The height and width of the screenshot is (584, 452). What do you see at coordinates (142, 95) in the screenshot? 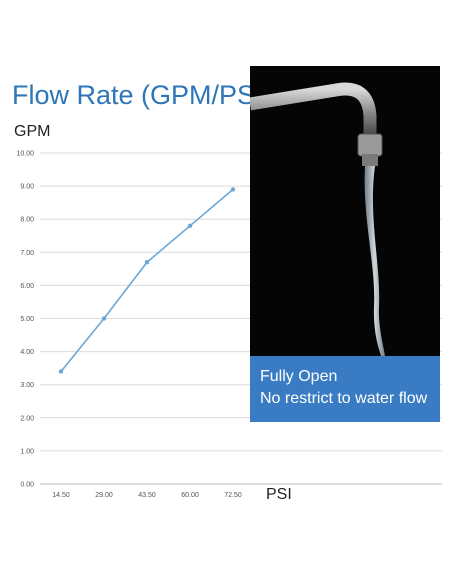
I see `chart-title: Flow Rate (GPM/PSI)` at bounding box center [142, 95].